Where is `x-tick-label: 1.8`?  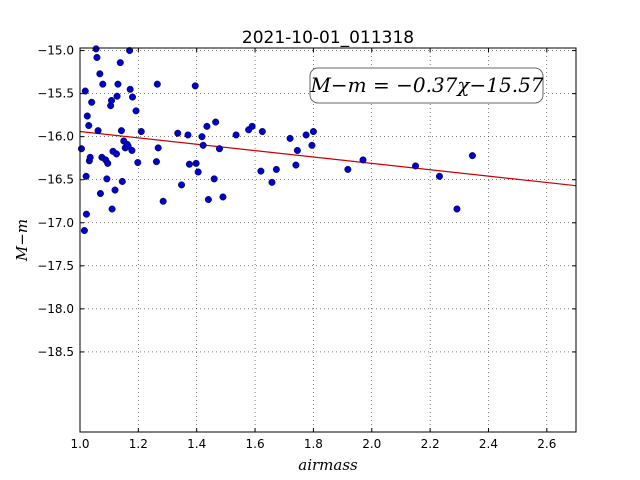 x-tick-label: 1.8 is located at coordinates (313, 444).